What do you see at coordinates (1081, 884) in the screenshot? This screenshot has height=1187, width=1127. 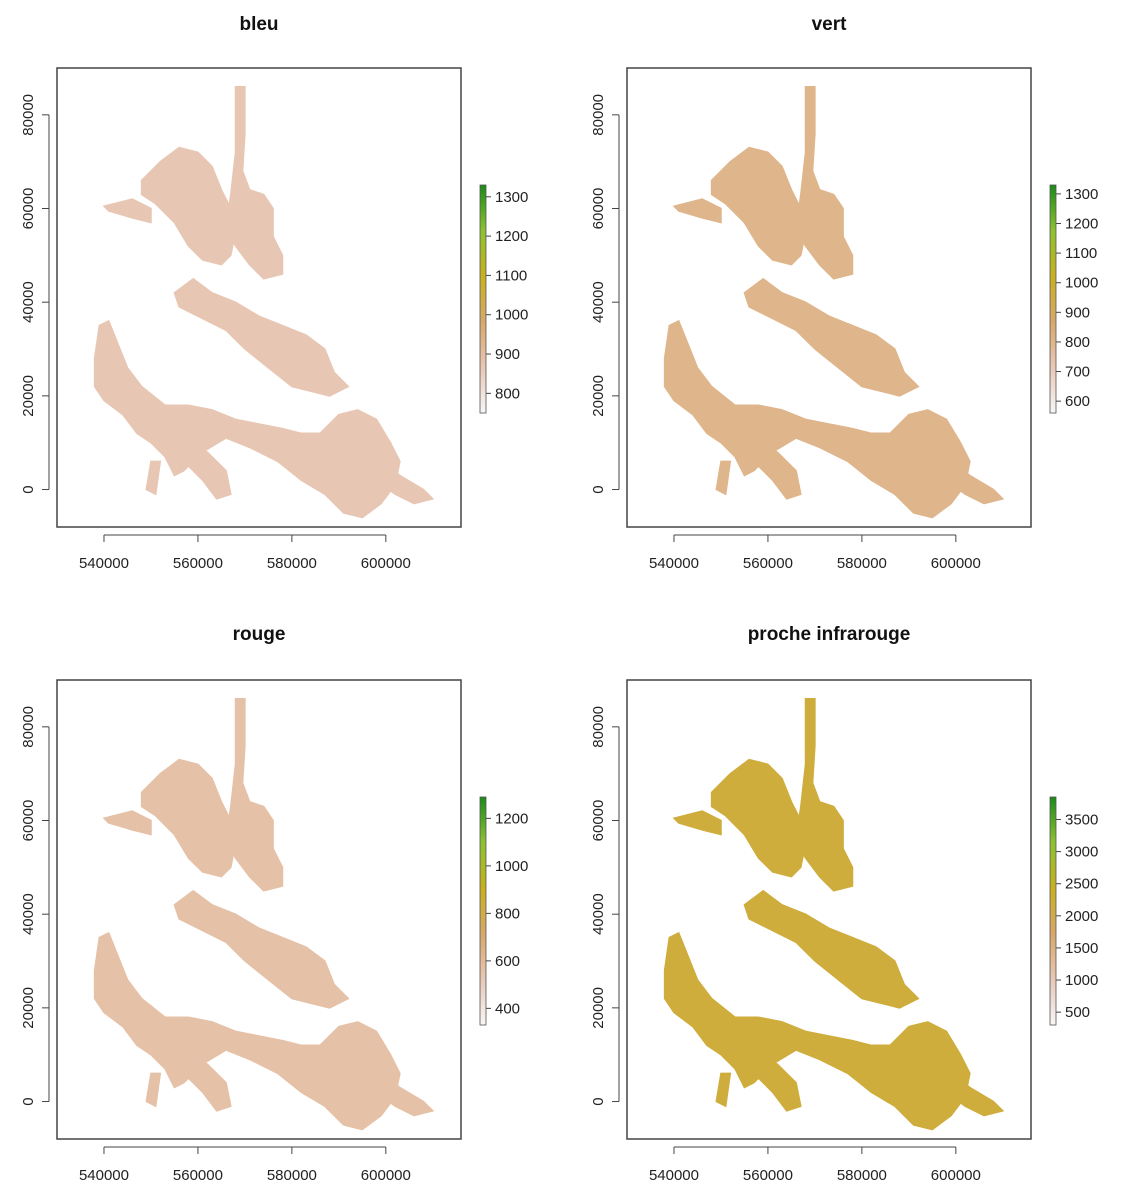 I see `colorbar-tick-label: 2500` at bounding box center [1081, 884].